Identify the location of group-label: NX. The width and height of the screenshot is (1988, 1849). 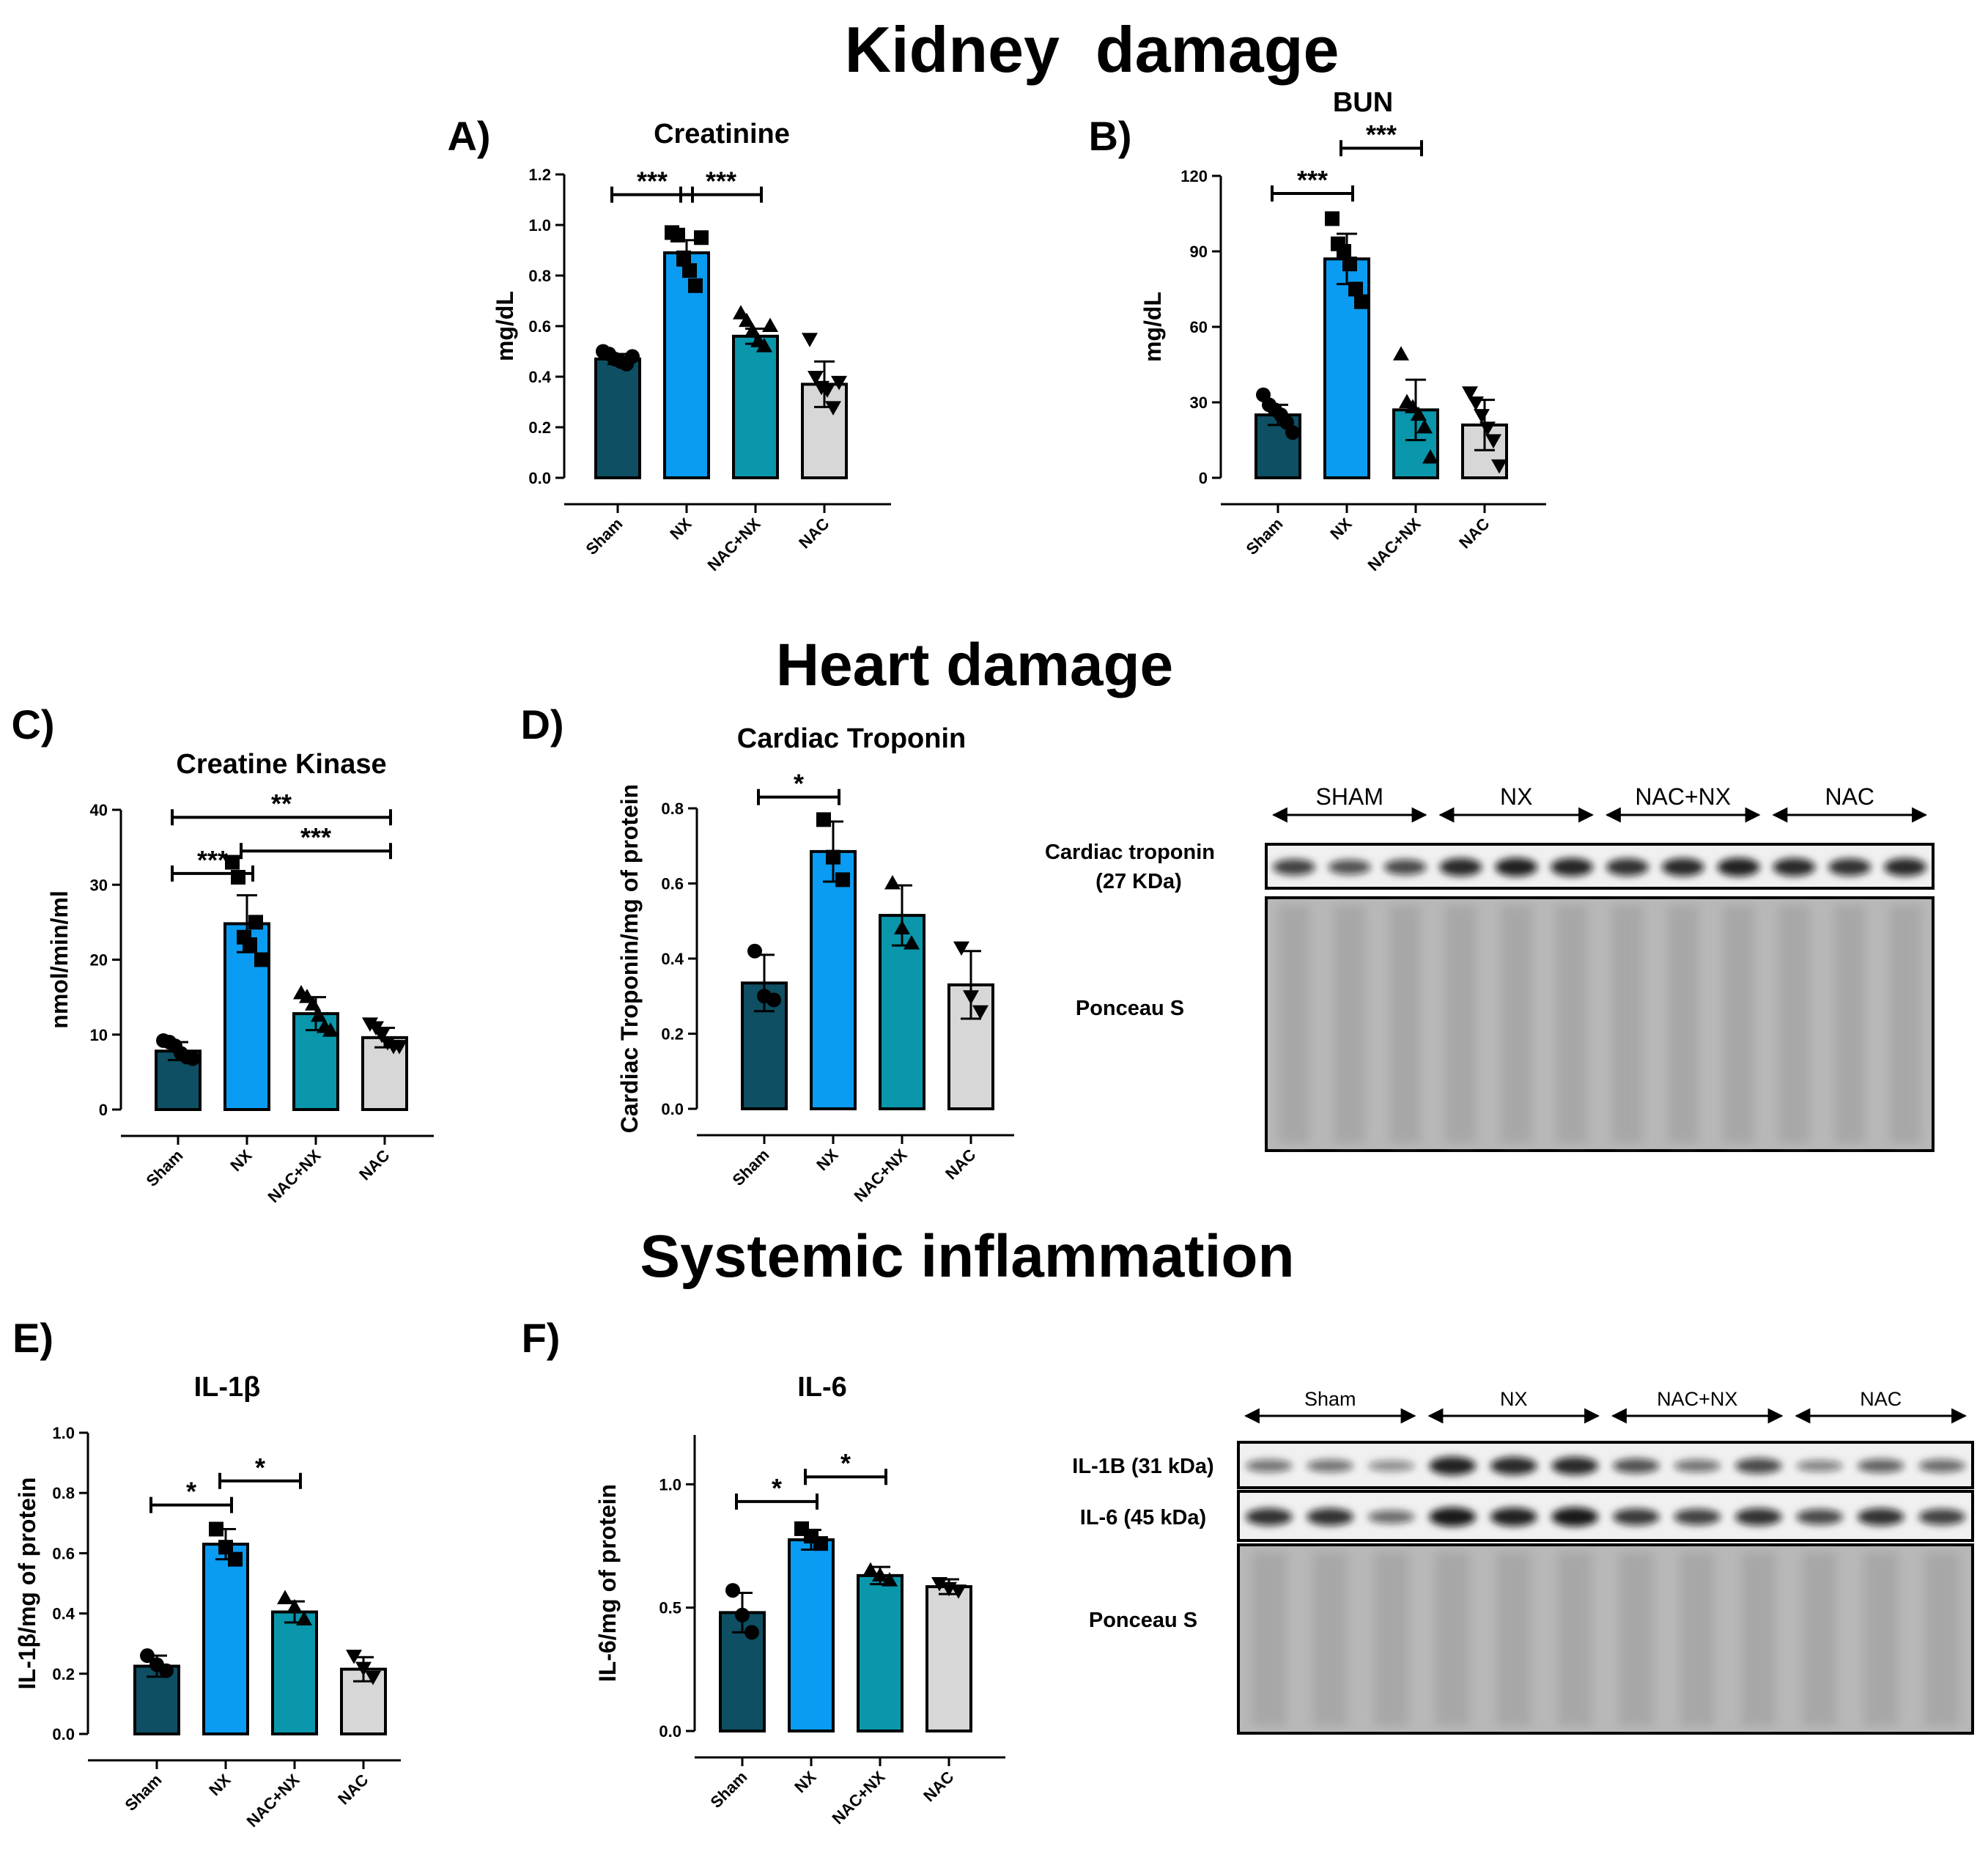
(1516, 796).